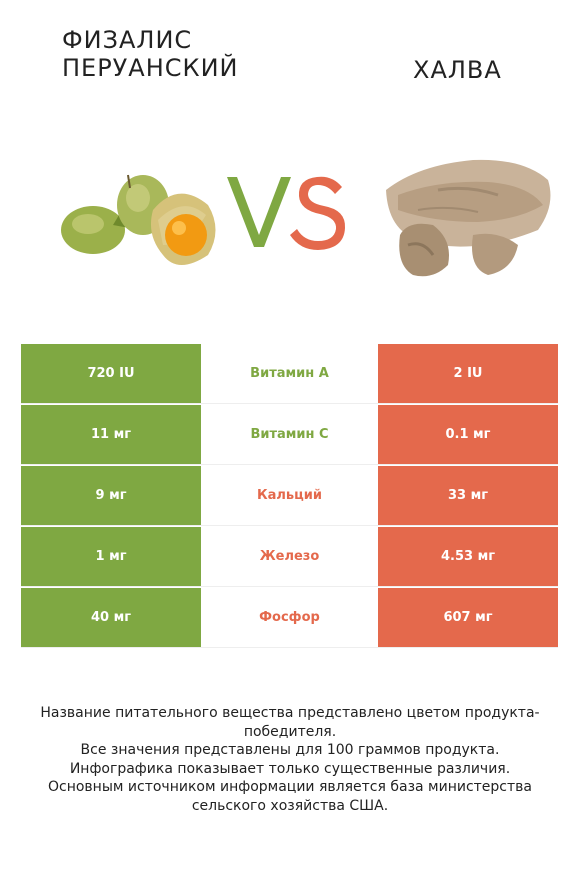  I want to click on nutrient-name: Витамин C, so click(289, 434).